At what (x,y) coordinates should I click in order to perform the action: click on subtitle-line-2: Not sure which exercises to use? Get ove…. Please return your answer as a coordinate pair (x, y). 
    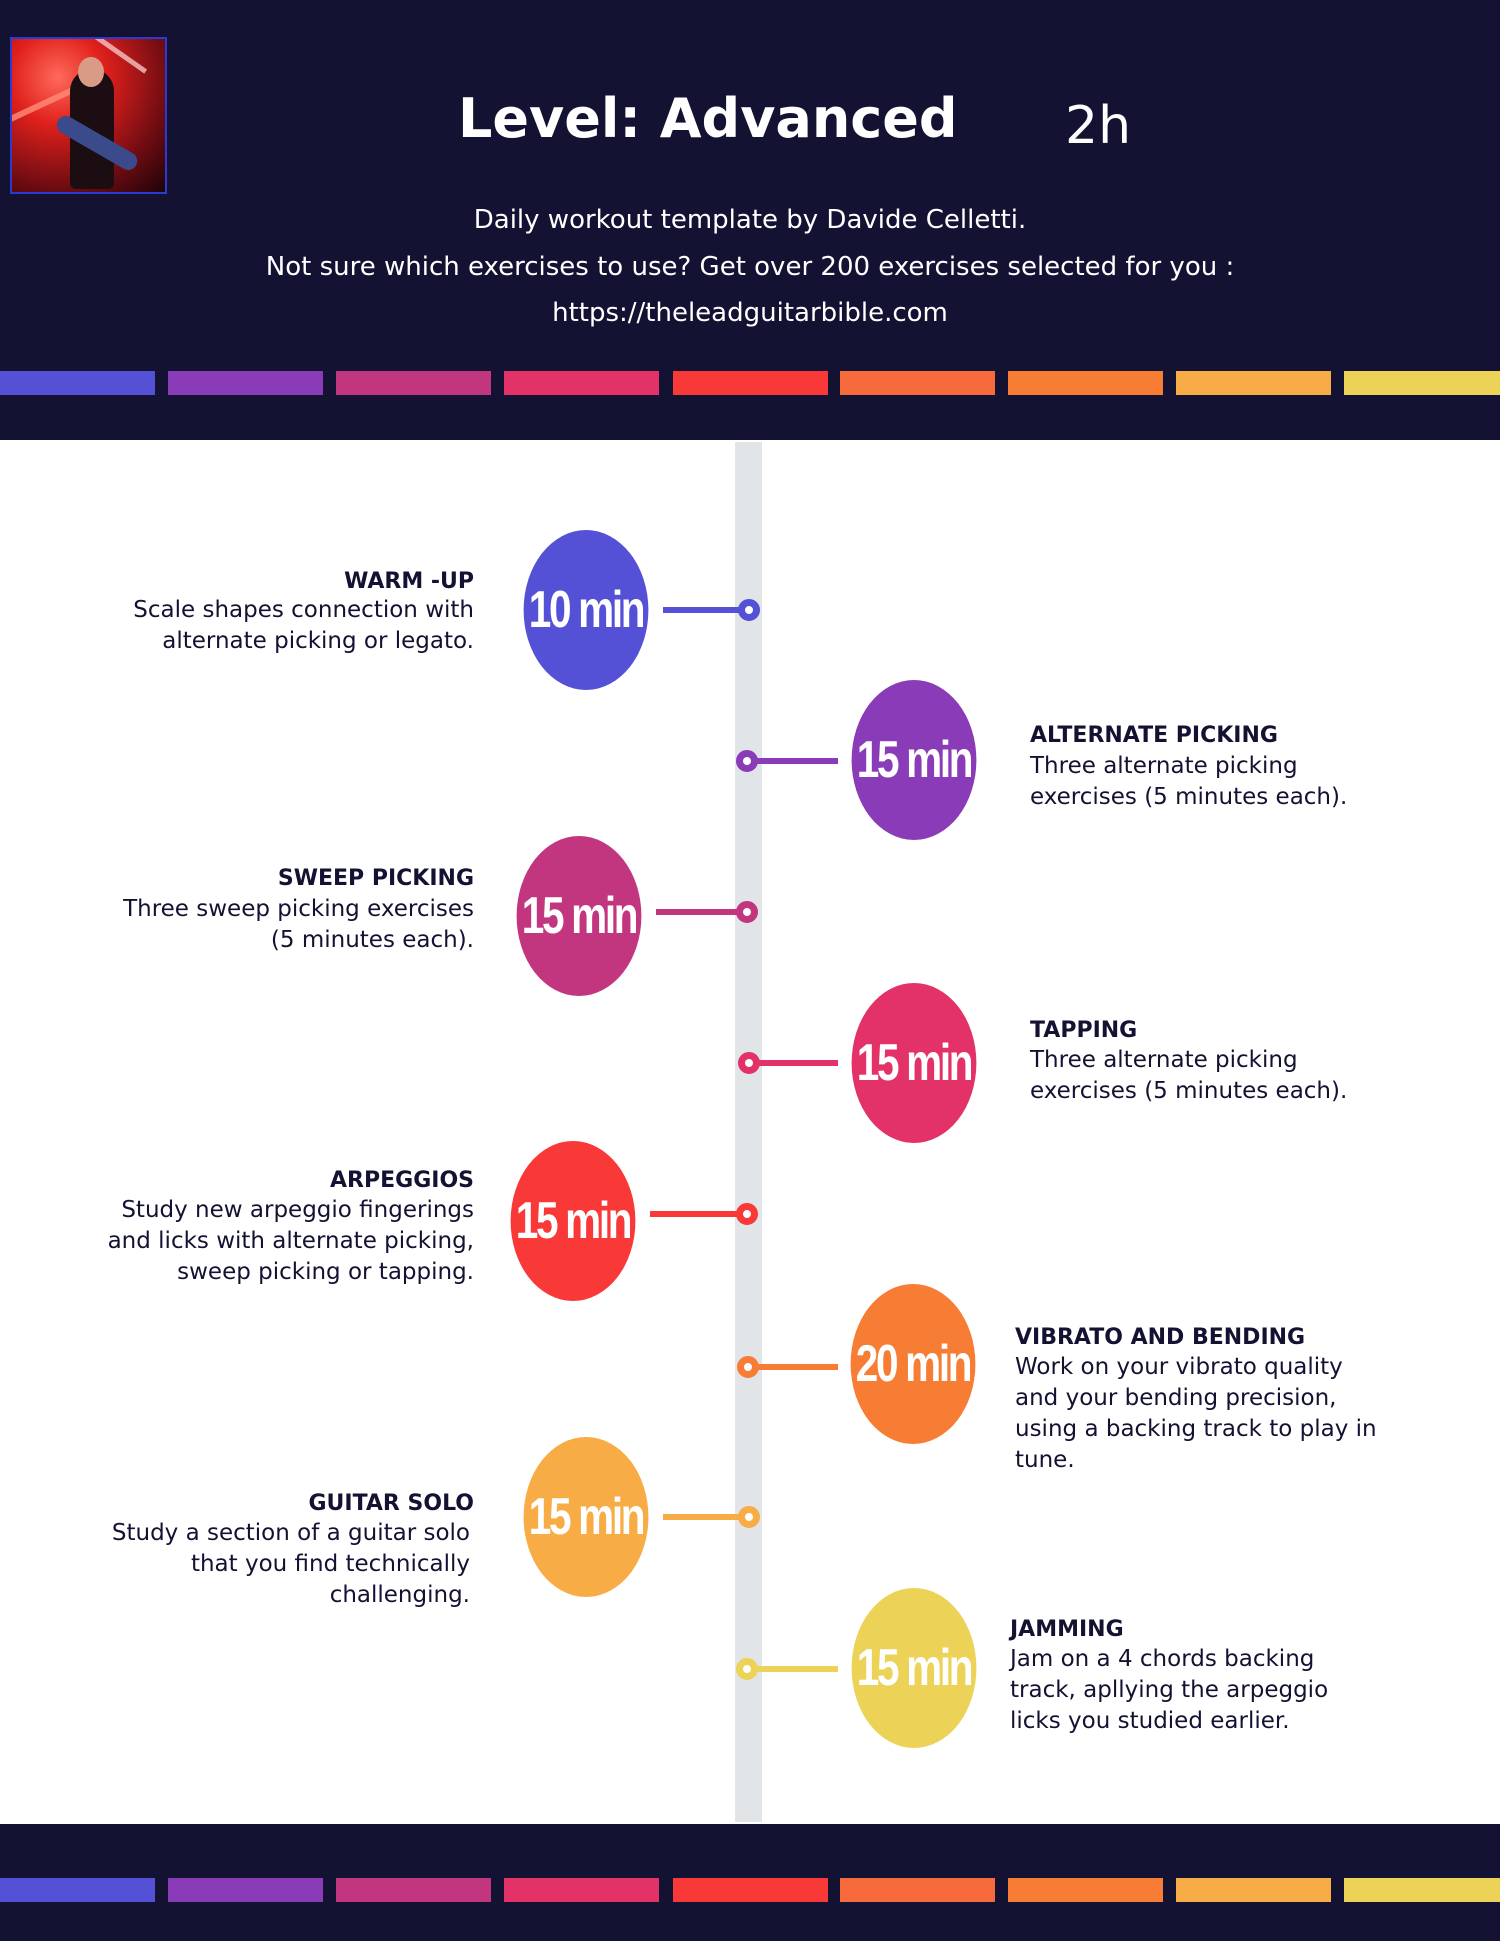
    Looking at the image, I should click on (750, 267).